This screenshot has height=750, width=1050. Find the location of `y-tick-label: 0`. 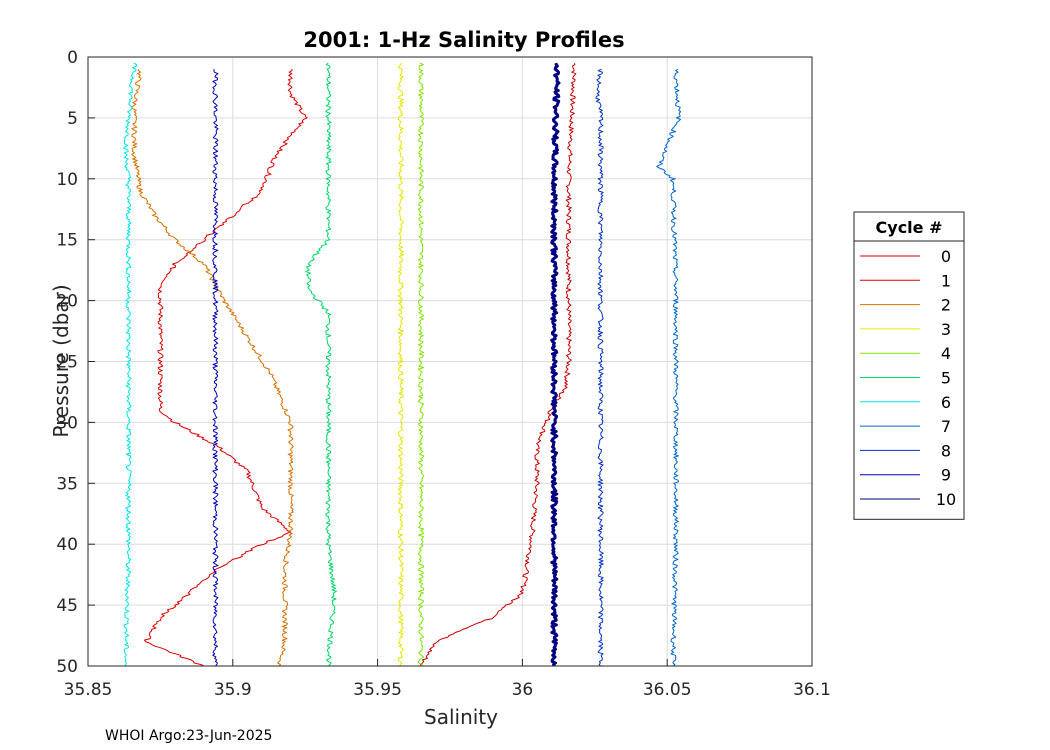

y-tick-label: 0 is located at coordinates (72, 58).